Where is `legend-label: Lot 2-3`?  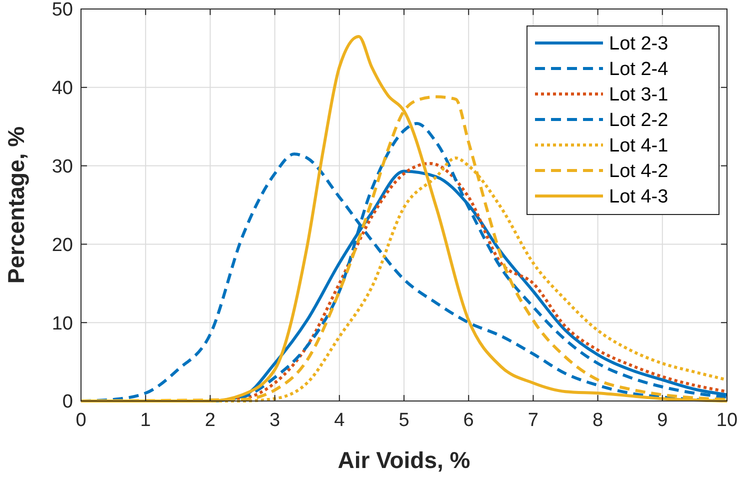 legend-label: Lot 2-3 is located at coordinates (638, 44).